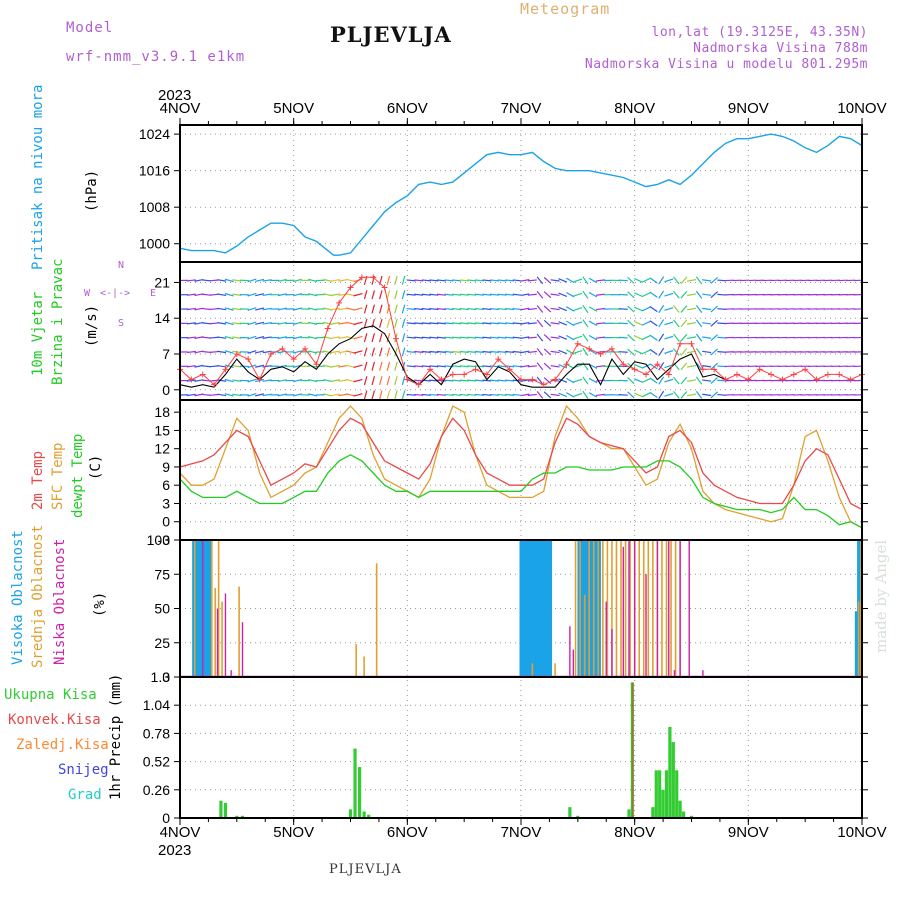  Describe the element at coordinates (85, 795) in the screenshot. I see `legend-hail: Grad` at that location.